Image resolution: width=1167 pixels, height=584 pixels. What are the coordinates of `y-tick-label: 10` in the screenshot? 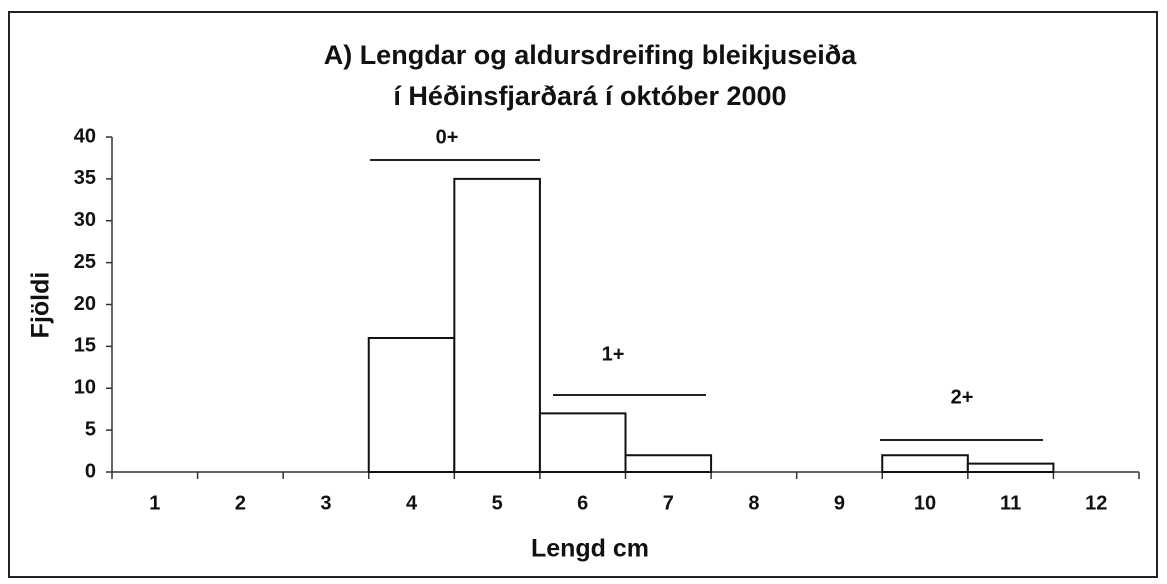 It's located at (85, 388).